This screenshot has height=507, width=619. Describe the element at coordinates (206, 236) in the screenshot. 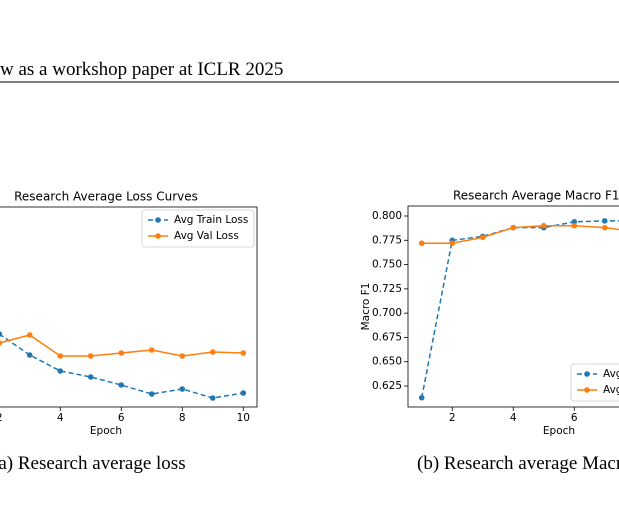

I see `legend-label: Avg Val Loss` at that location.